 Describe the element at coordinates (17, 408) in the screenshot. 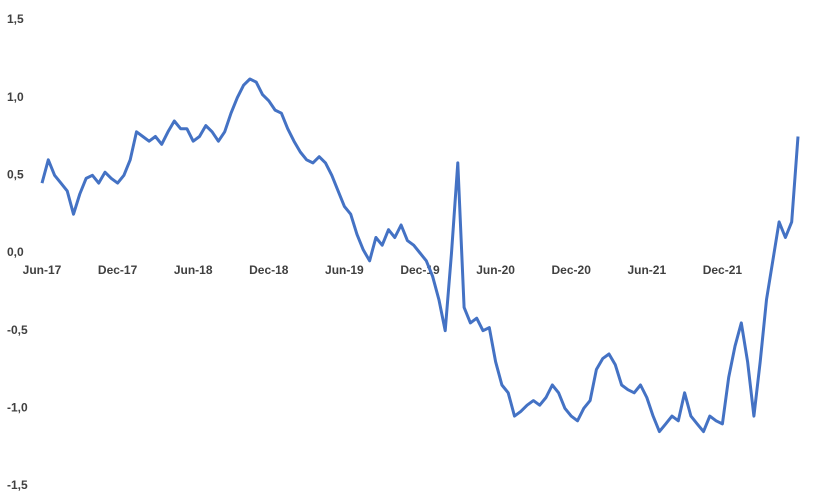

I see `y-tick-label: -1,0` at that location.